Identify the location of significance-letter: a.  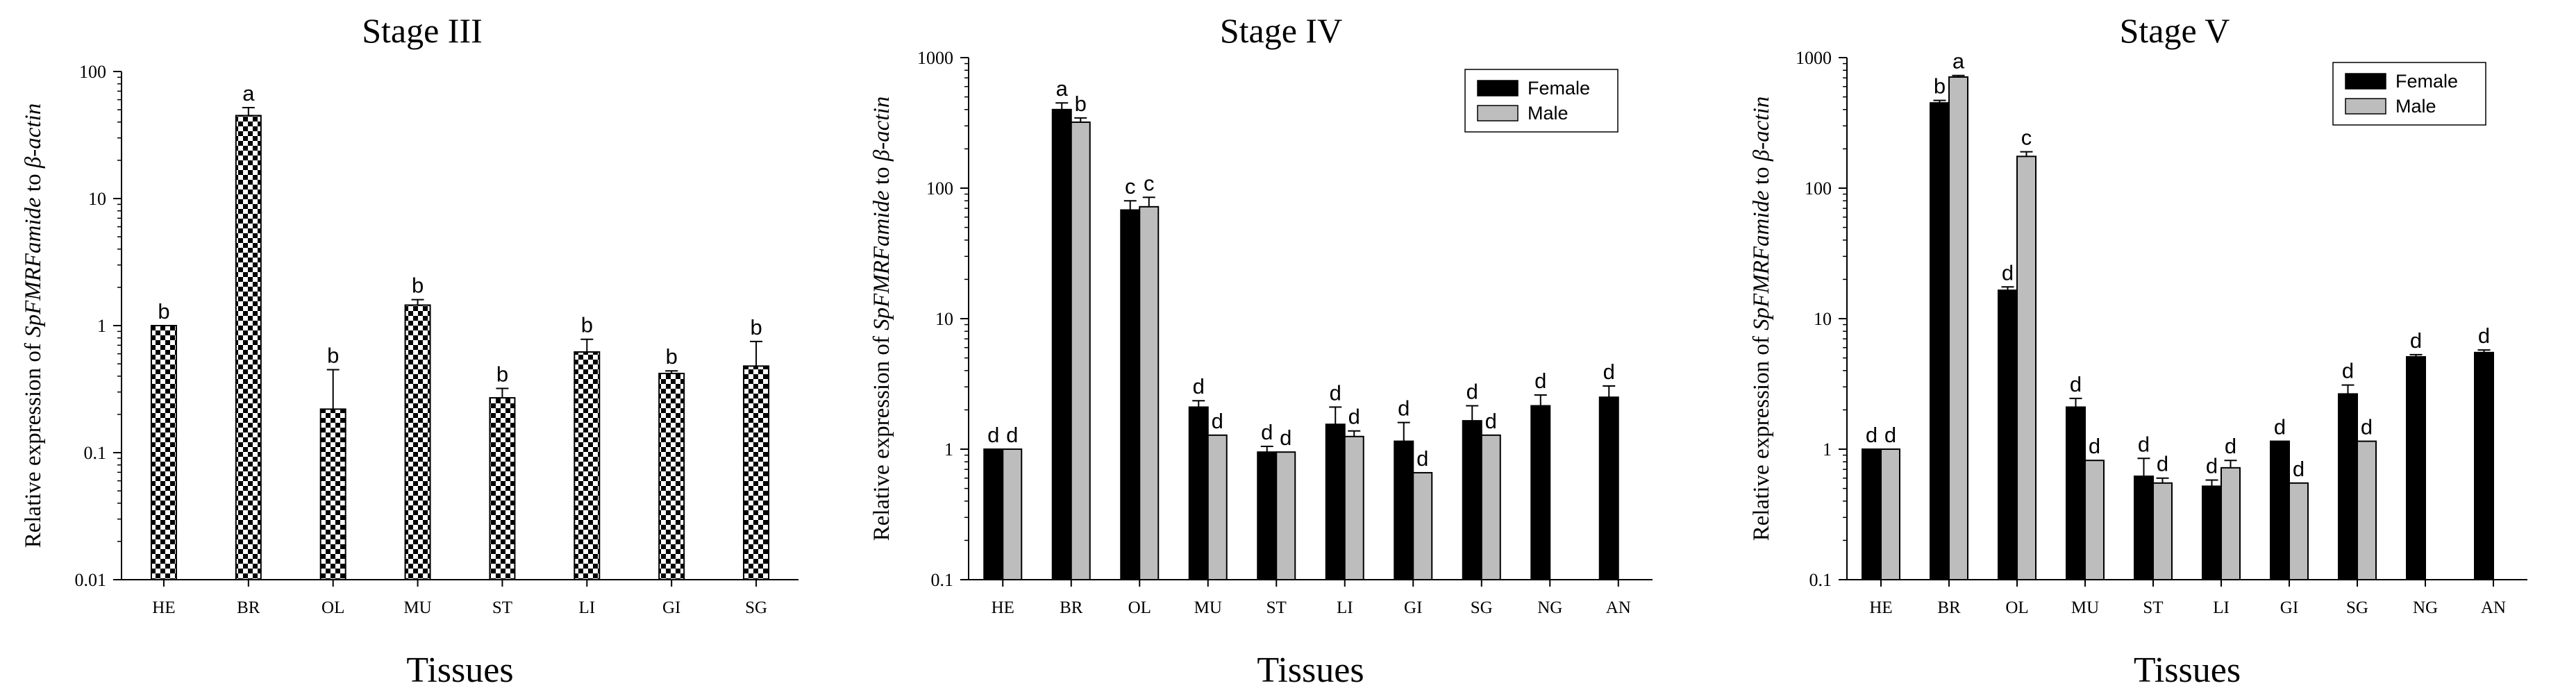
(248, 94).